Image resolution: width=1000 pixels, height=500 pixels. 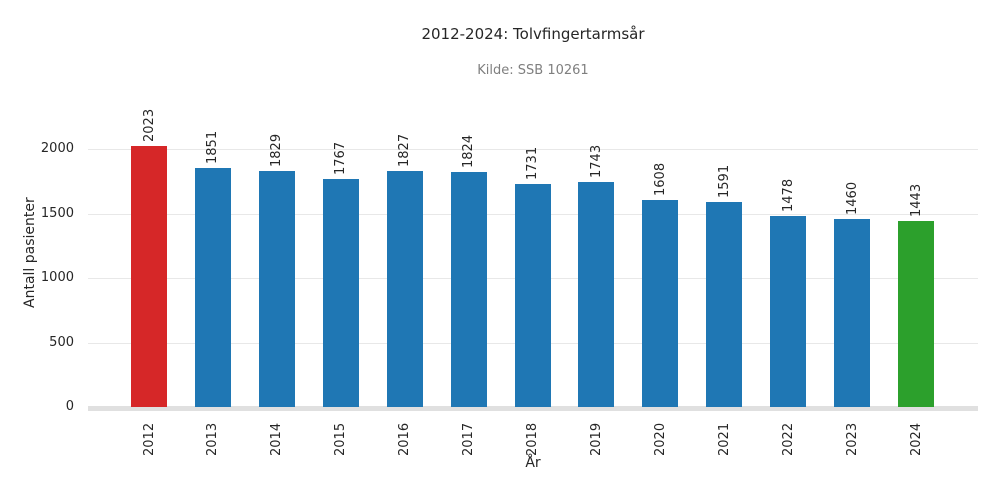 I want to click on x-tick-label-2014: 2014, so click(x=277, y=439).